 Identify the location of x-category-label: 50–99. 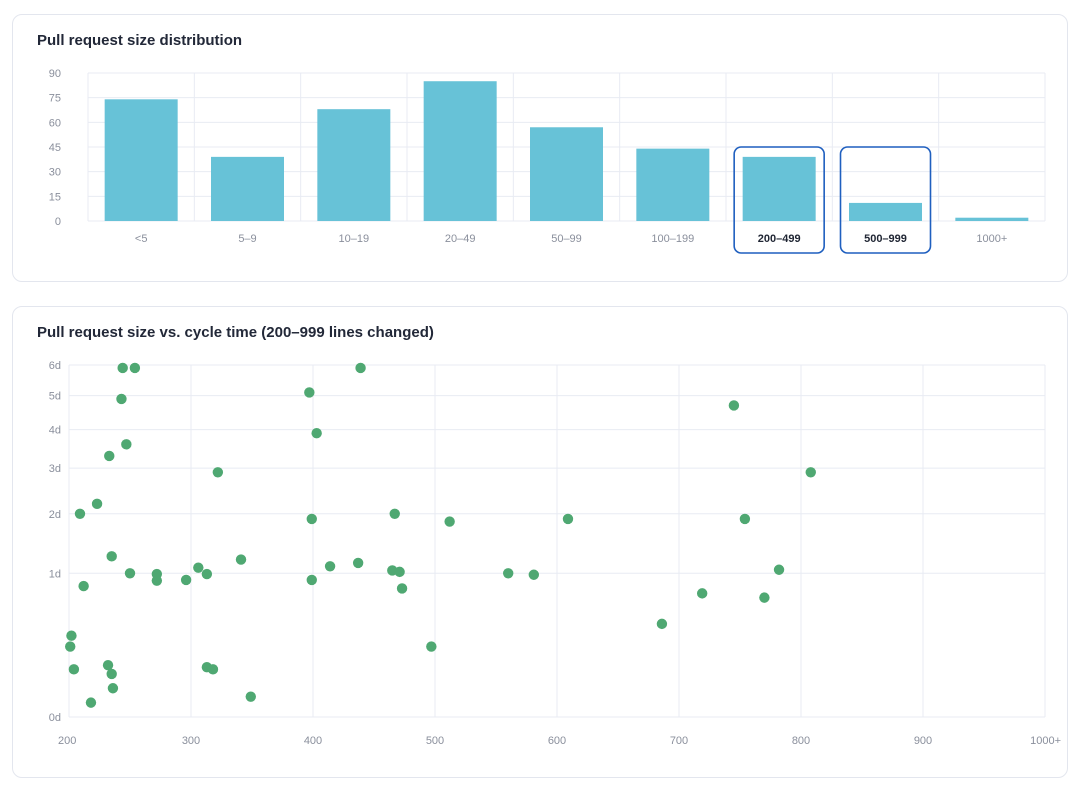
(566, 239).